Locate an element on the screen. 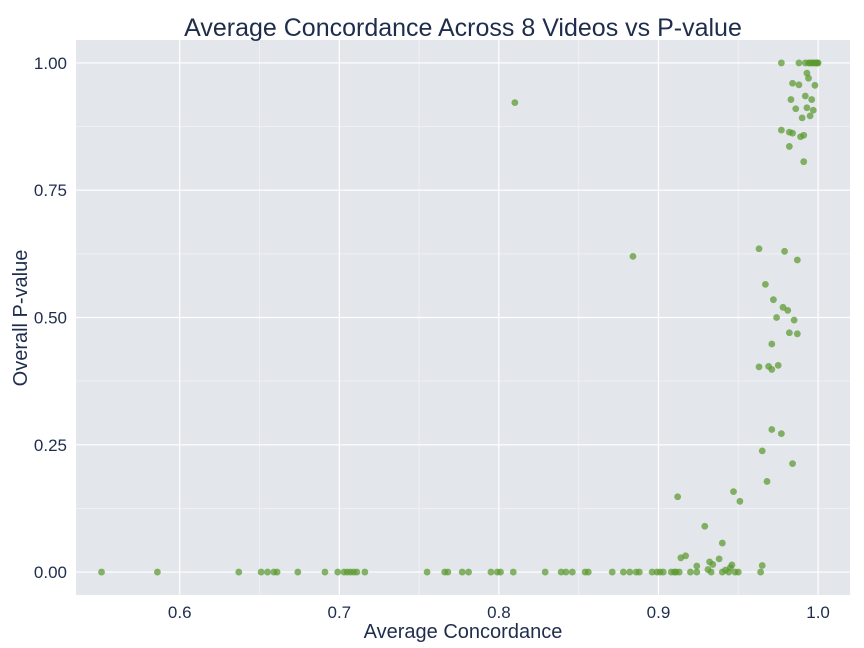 The image size is (864, 648). x-tick-label: 0.6 is located at coordinates (180, 612).